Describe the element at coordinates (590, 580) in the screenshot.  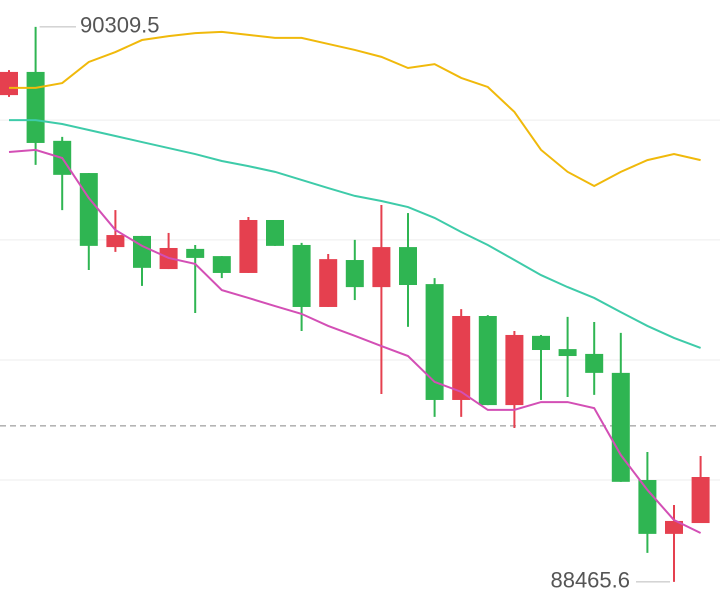
I see `low-label: 88465.6` at that location.